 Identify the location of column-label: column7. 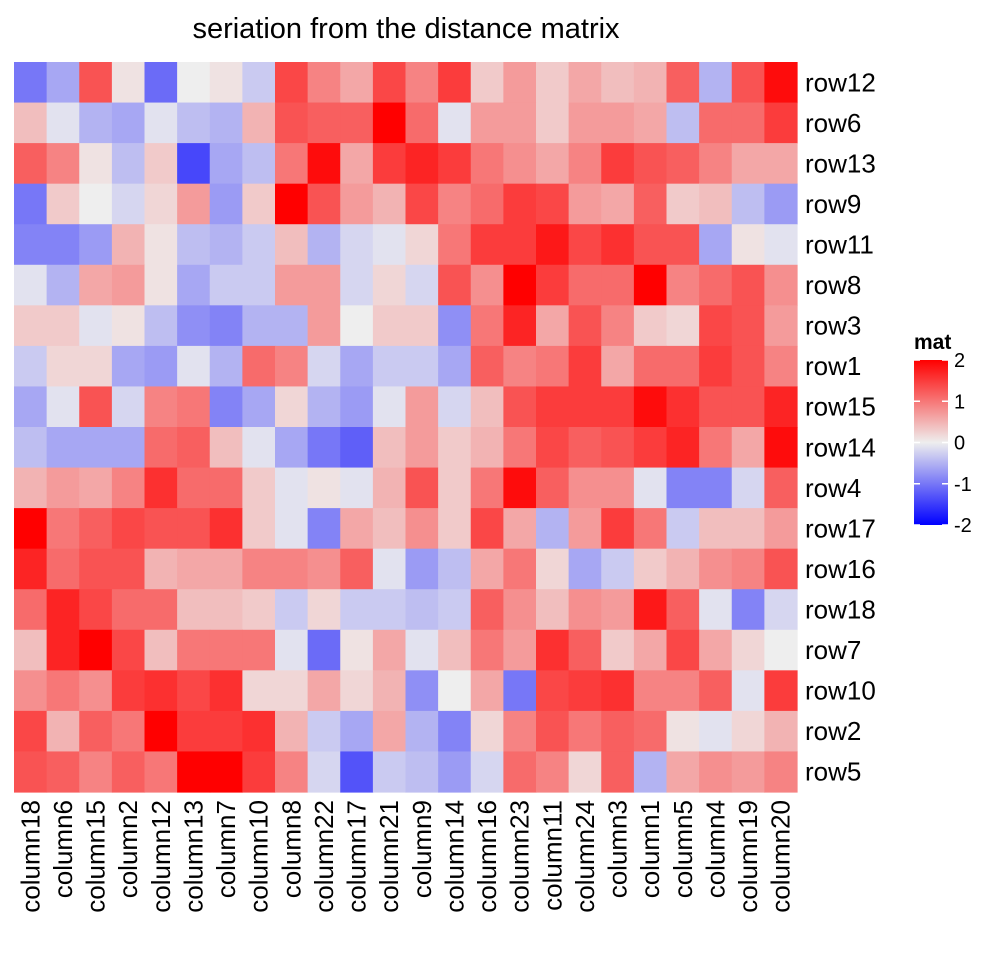
(226, 849).